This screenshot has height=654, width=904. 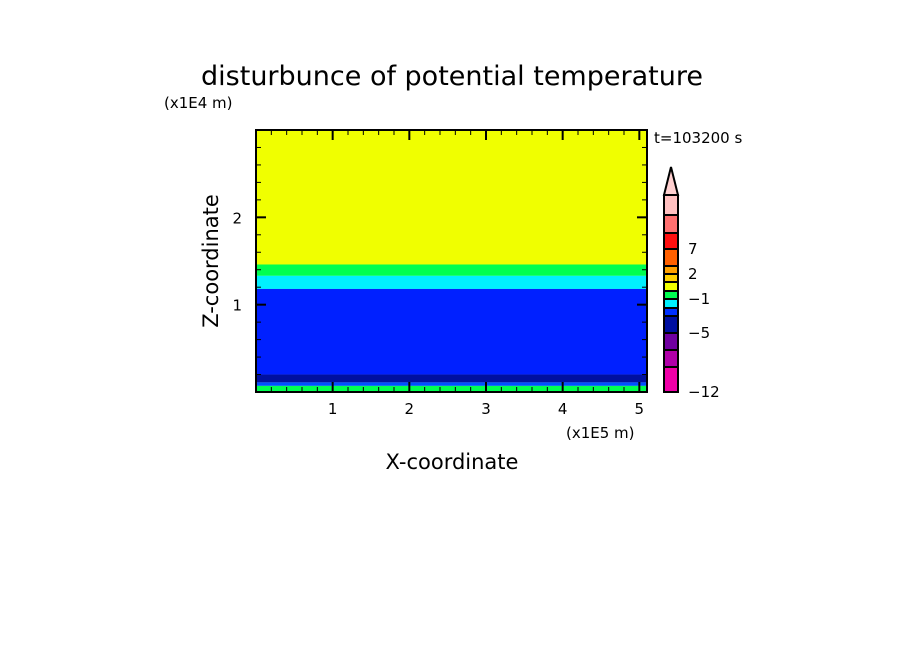 What do you see at coordinates (693, 274) in the screenshot?
I see `colorbar-label: 2` at bounding box center [693, 274].